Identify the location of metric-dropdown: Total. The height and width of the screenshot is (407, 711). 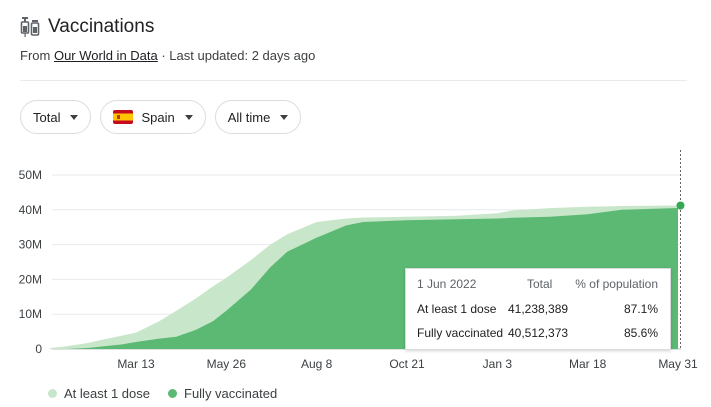
(56, 117).